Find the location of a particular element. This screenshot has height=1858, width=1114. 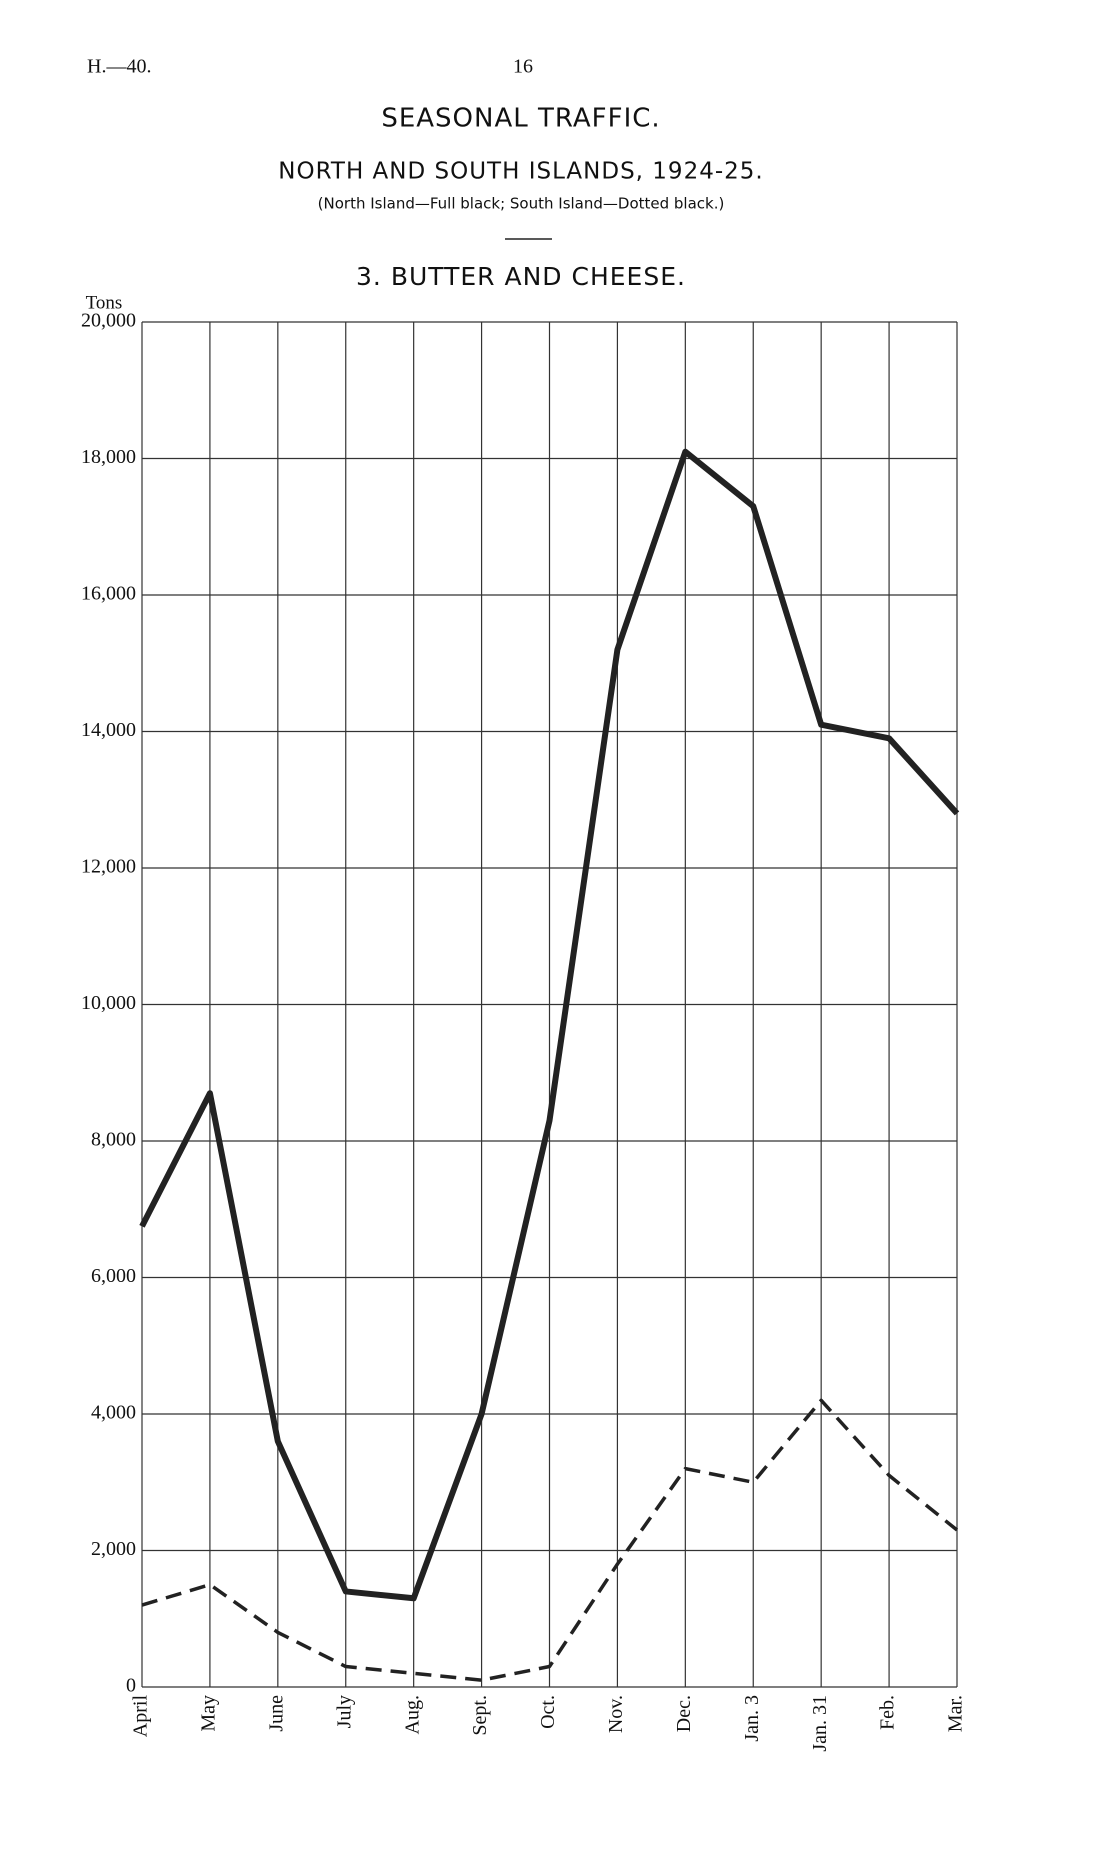

x-tick-label: Jan. 31 is located at coordinates (820, 1723).